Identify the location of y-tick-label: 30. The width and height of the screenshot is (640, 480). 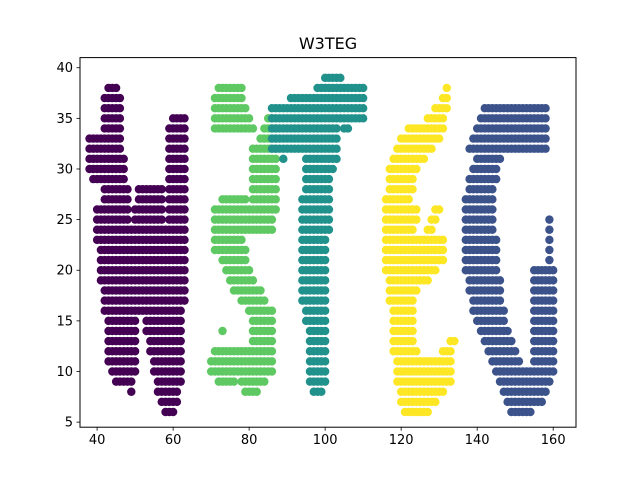
(64, 169).